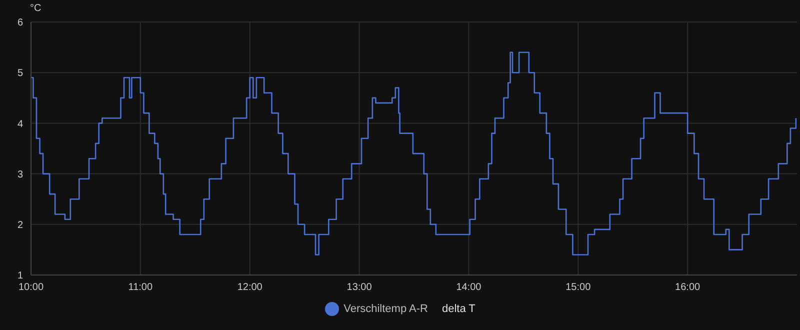  I want to click on x-tick-label: 13:00, so click(359, 288).